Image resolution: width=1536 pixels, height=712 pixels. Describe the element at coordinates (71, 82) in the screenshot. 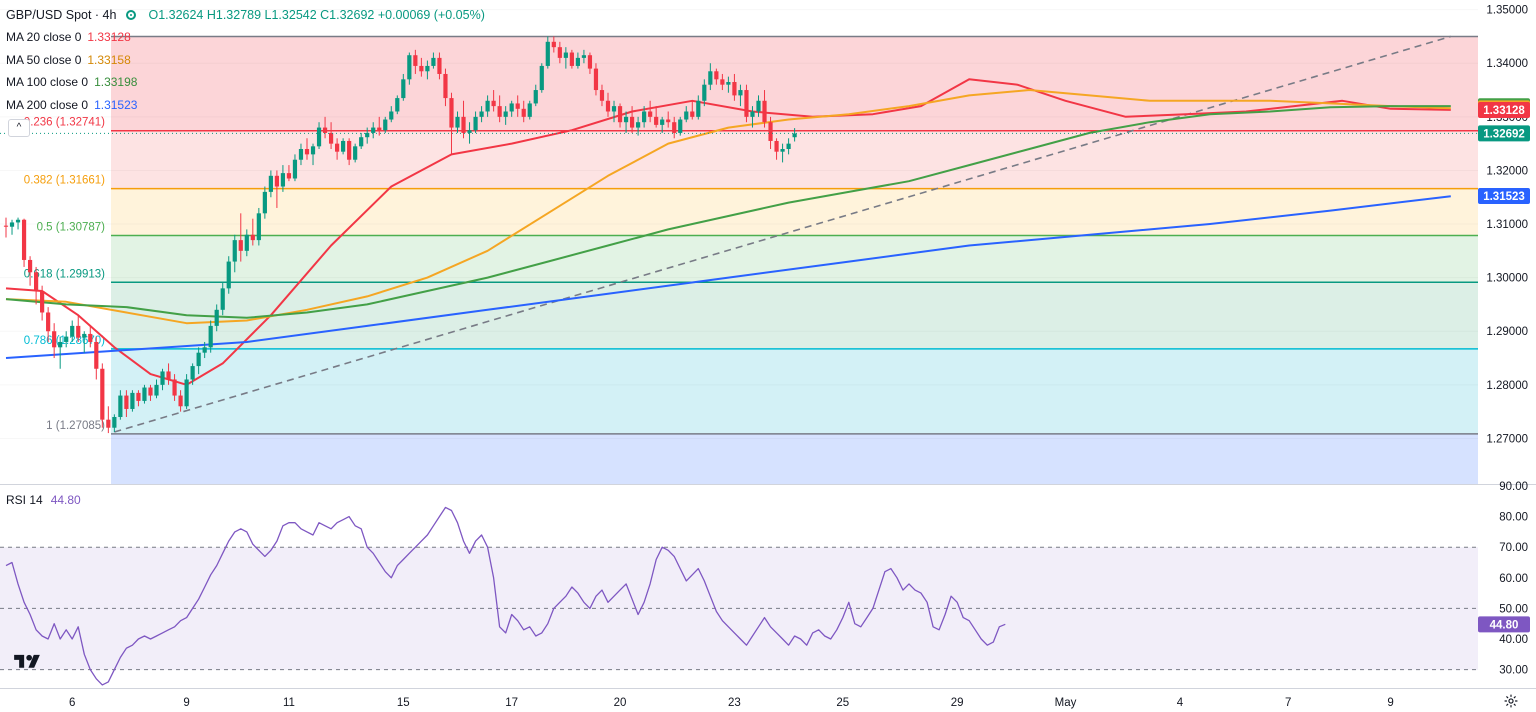

I see `legend-ma100: MA 100 close 0 1.33198` at that location.